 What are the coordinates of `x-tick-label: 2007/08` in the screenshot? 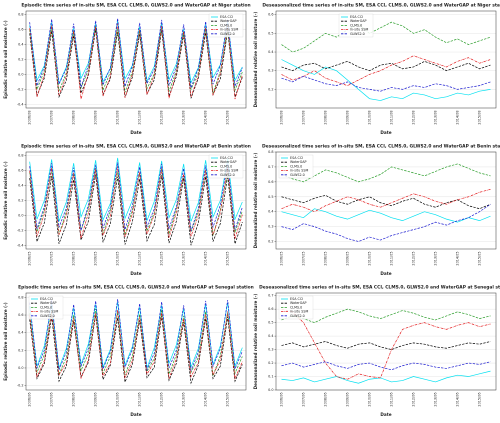 It's located at (304, 118).